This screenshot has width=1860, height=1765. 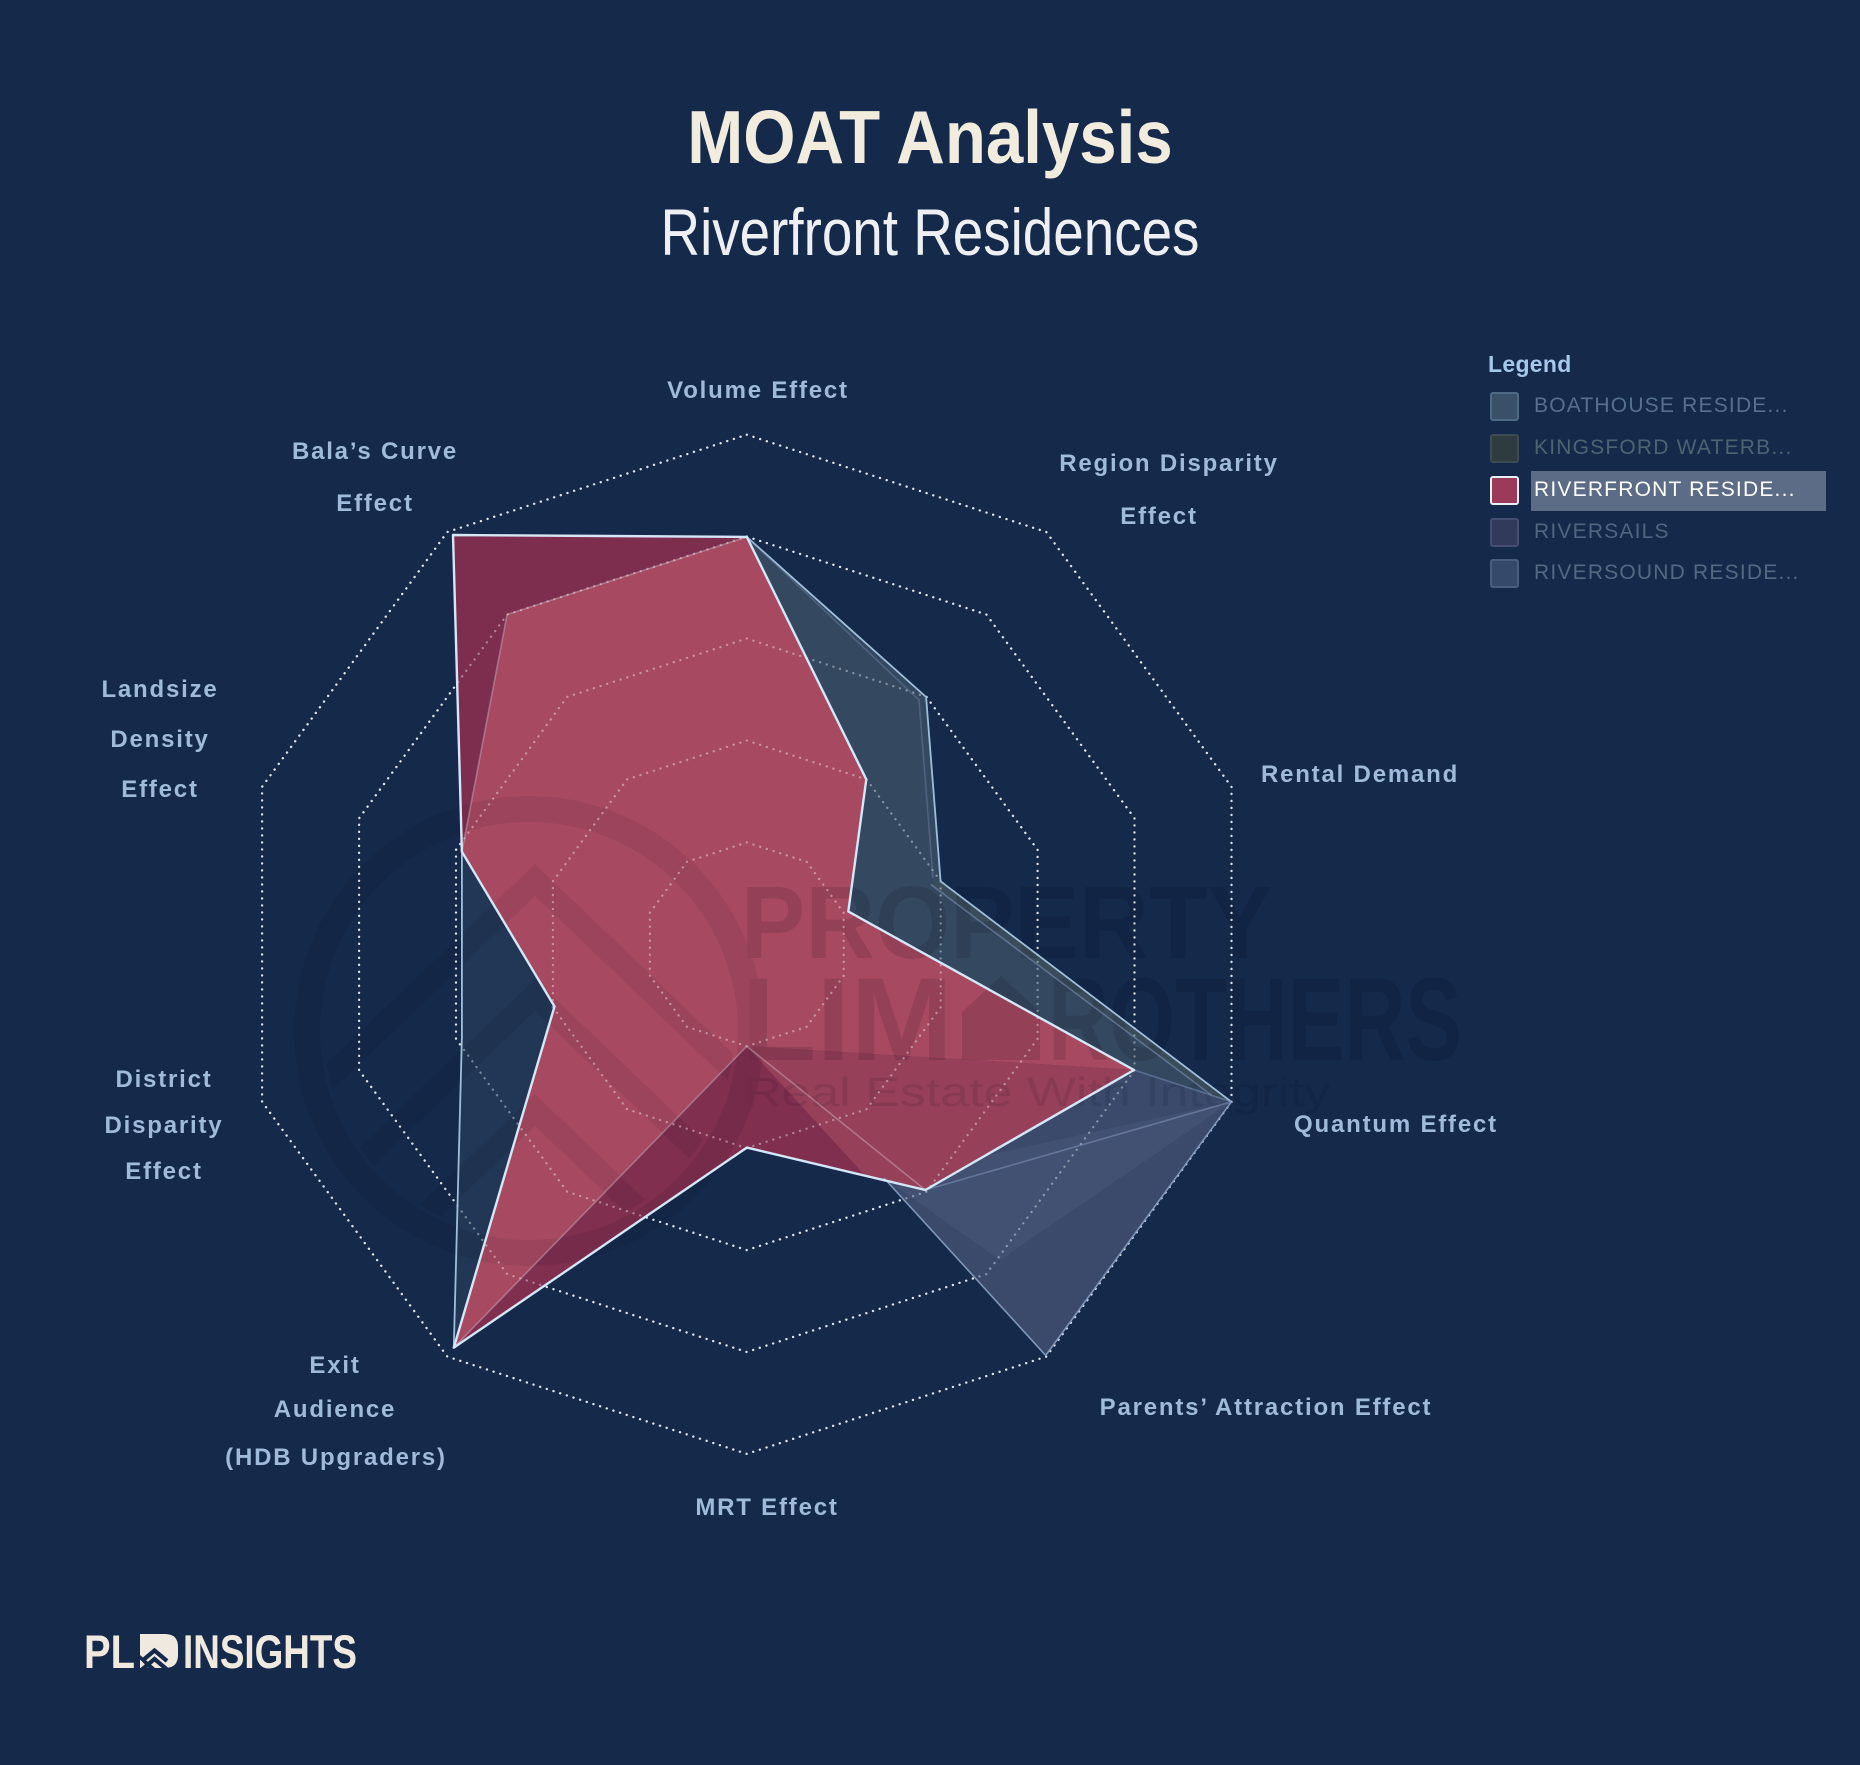 What do you see at coordinates (1037, 1092) in the screenshot?
I see `svg-text: Real Estate With Integrity` at bounding box center [1037, 1092].